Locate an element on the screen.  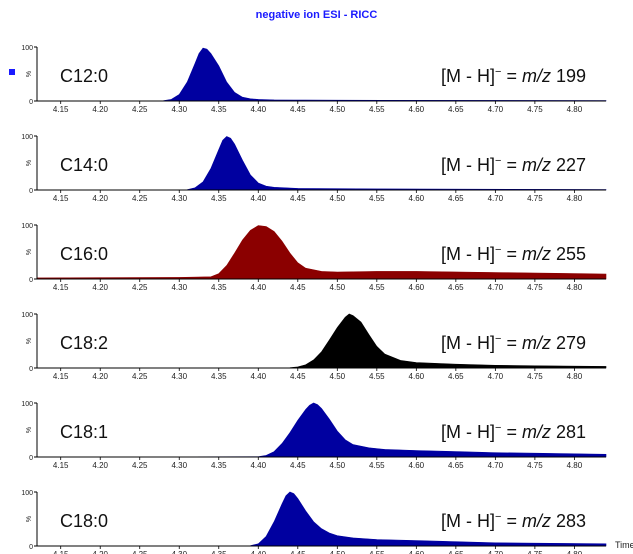
x-tick-label-3-7: 4.50 is located at coordinates (338, 376).